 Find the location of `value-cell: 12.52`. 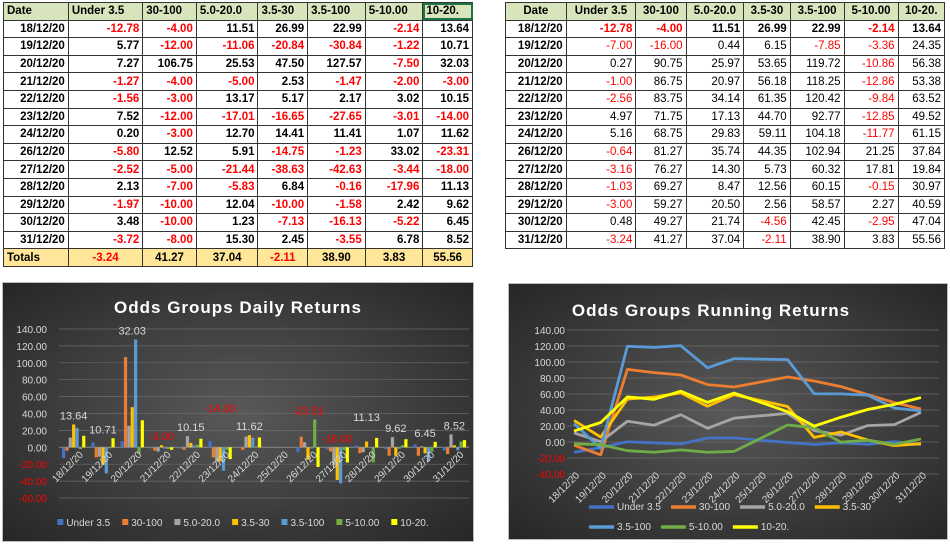

value-cell: 12.52 is located at coordinates (170, 152).